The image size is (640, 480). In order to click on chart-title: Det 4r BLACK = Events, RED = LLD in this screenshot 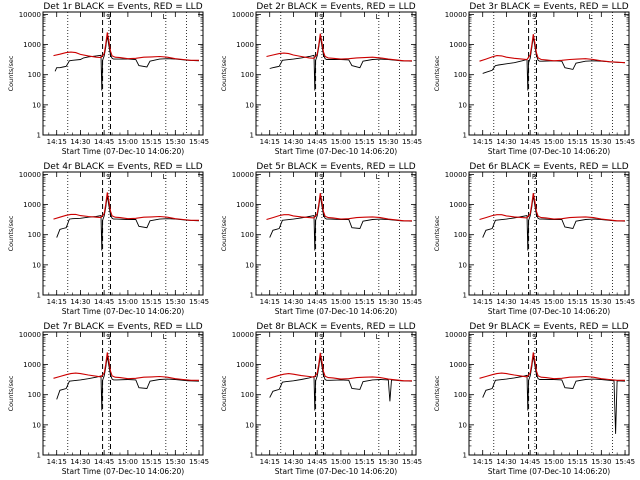, I will do `click(122, 167)`.